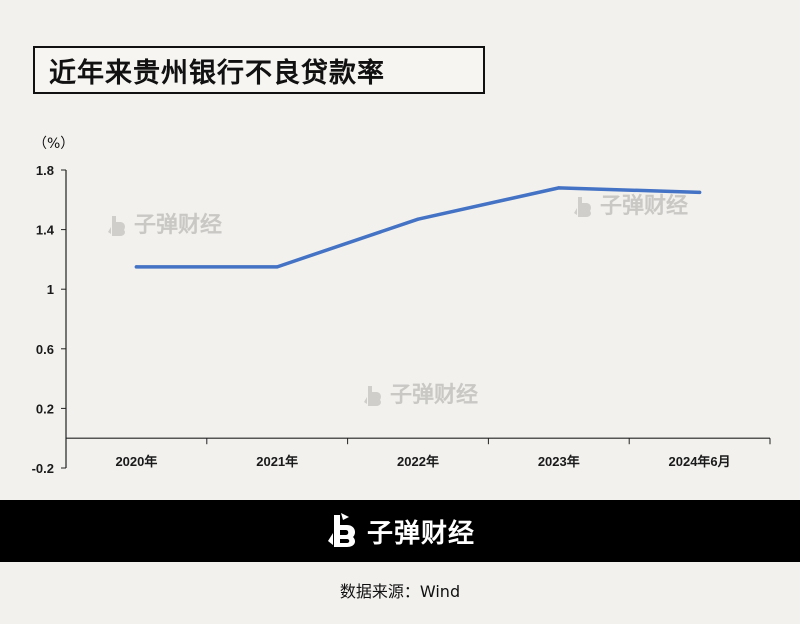 The width and height of the screenshot is (800, 624). I want to click on y-tick-label: 1, so click(50, 289).